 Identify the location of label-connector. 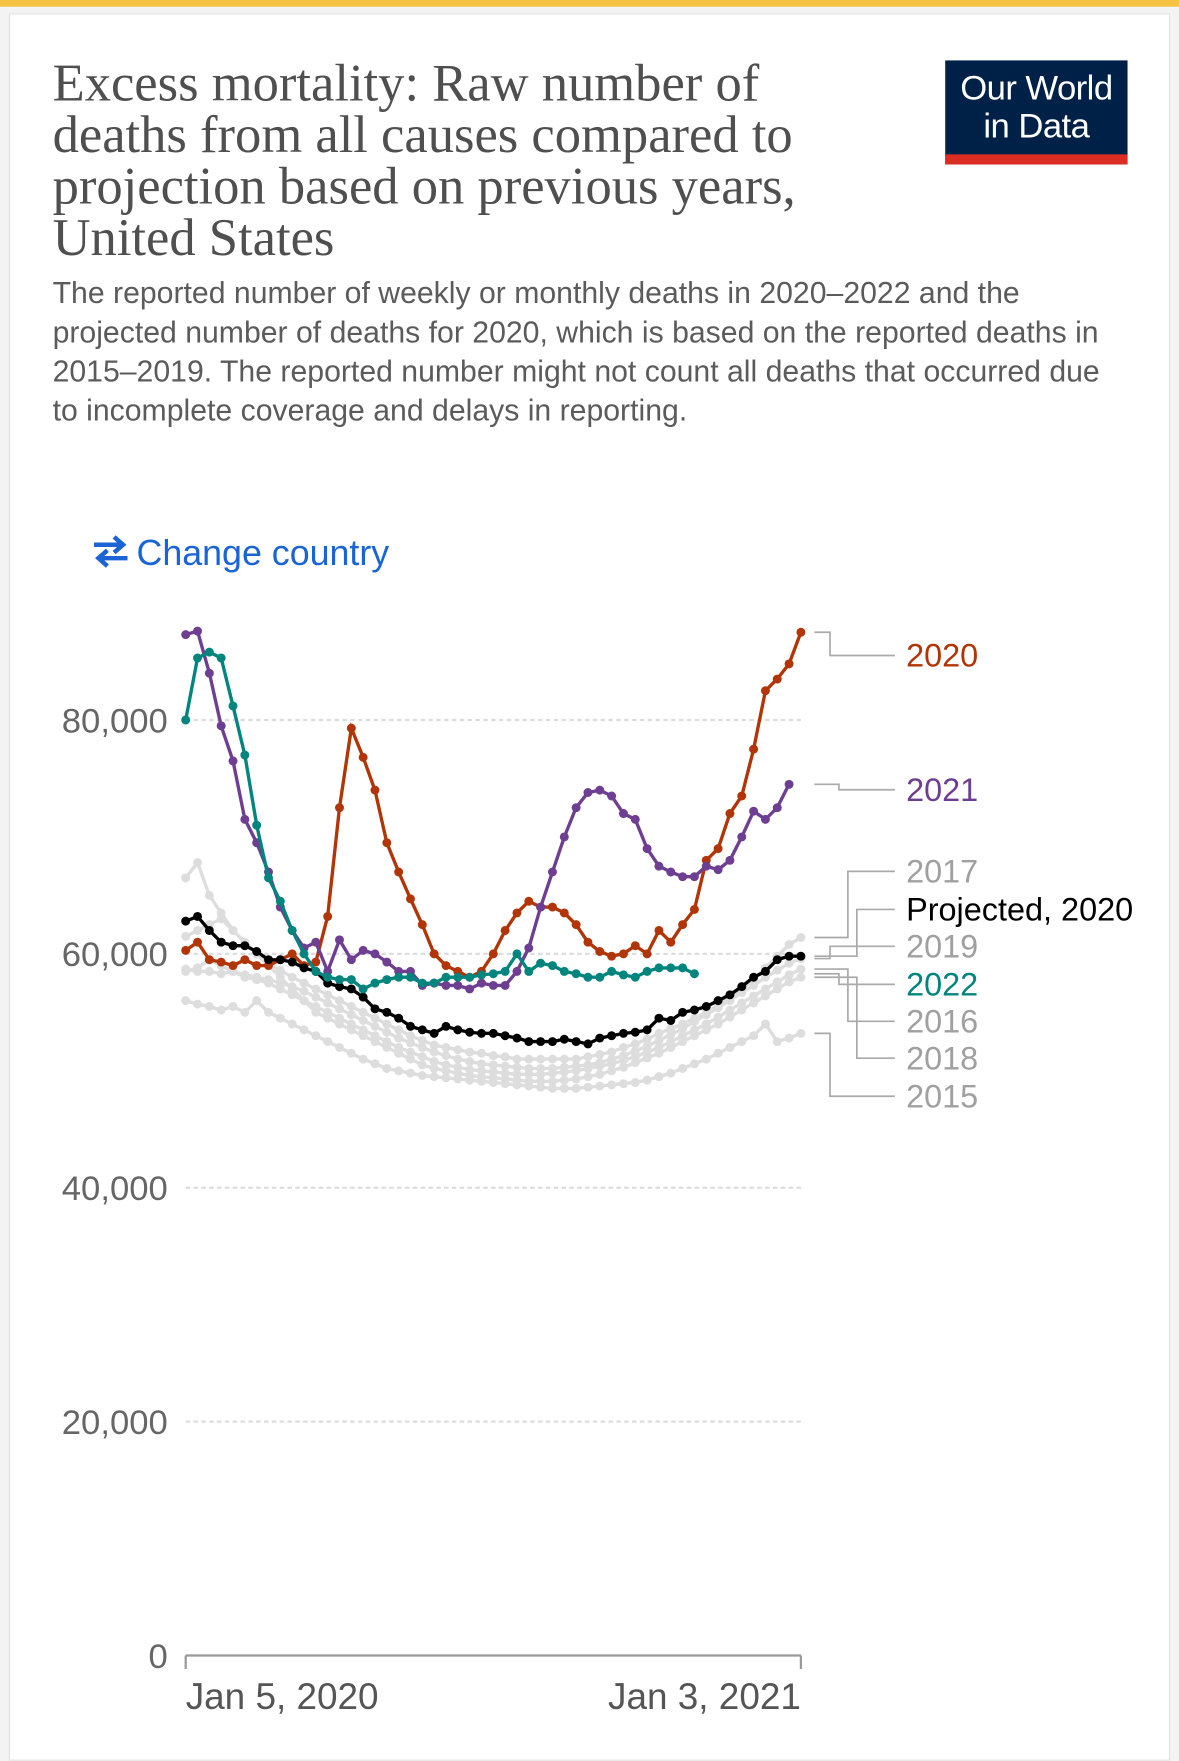
(854, 787).